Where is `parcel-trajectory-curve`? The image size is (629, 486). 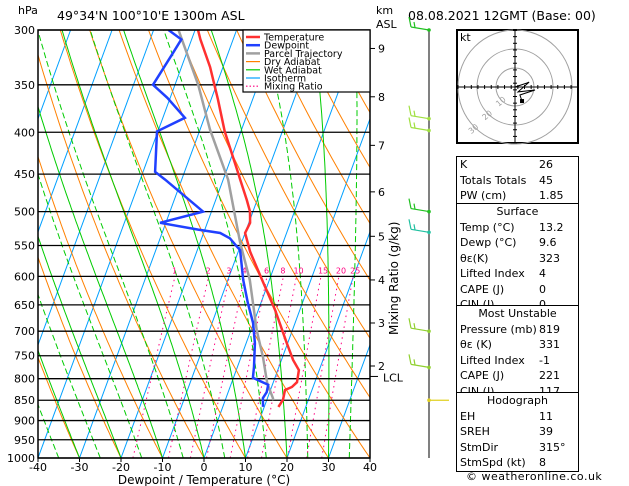
parcel-trajectory-curve is located at coordinates (226, 215).